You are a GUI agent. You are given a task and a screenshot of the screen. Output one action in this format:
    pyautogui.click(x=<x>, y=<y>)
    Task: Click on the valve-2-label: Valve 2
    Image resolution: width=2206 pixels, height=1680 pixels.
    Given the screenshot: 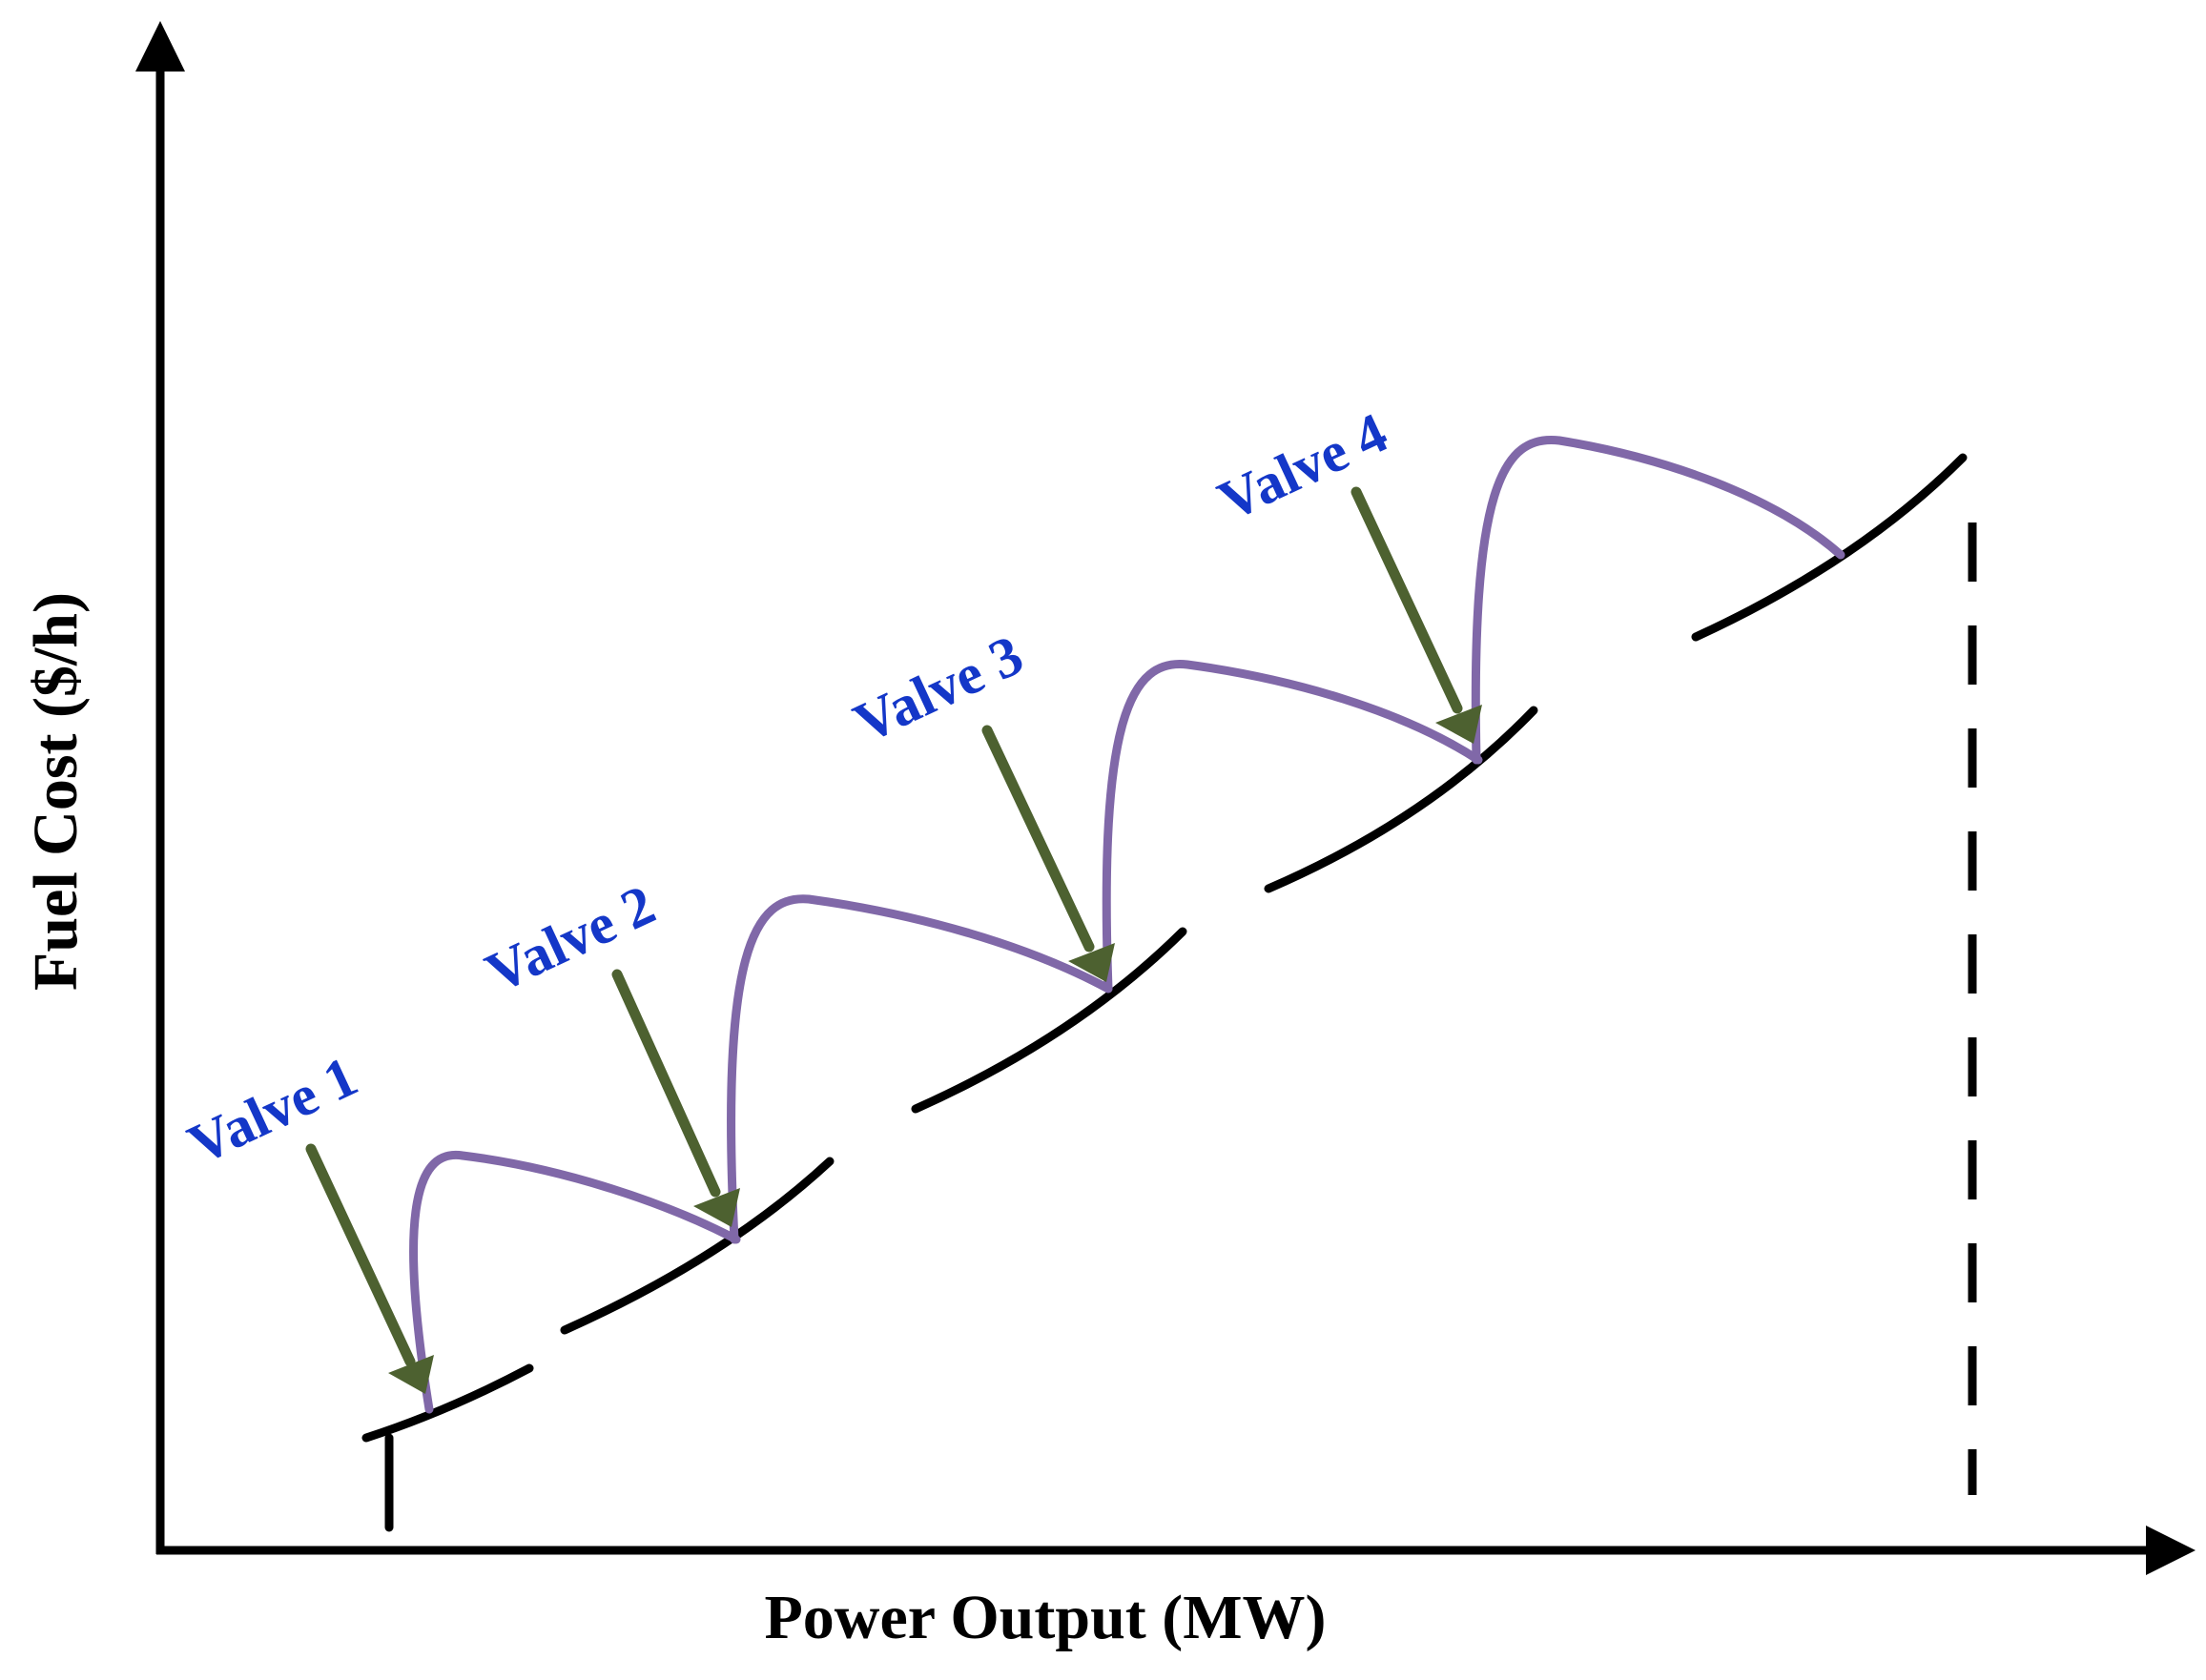 What is the action you would take?
    pyautogui.click(x=571, y=938)
    